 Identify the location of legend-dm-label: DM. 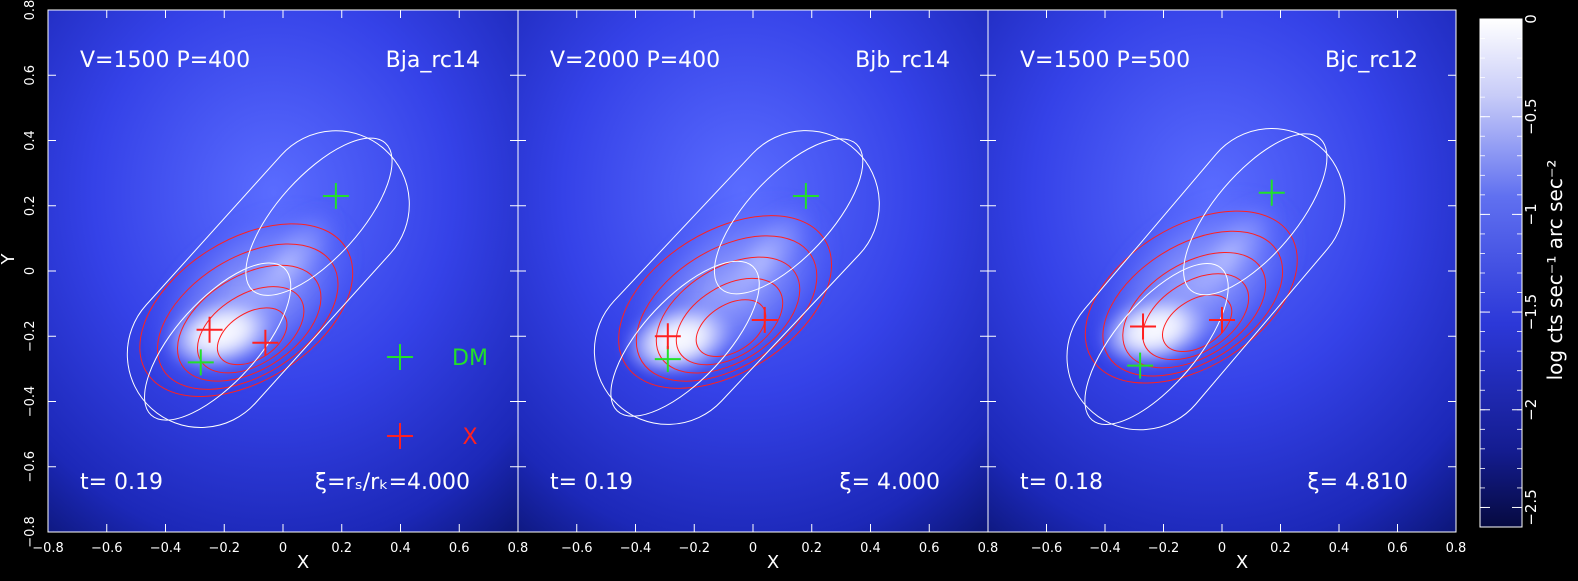
(470, 358).